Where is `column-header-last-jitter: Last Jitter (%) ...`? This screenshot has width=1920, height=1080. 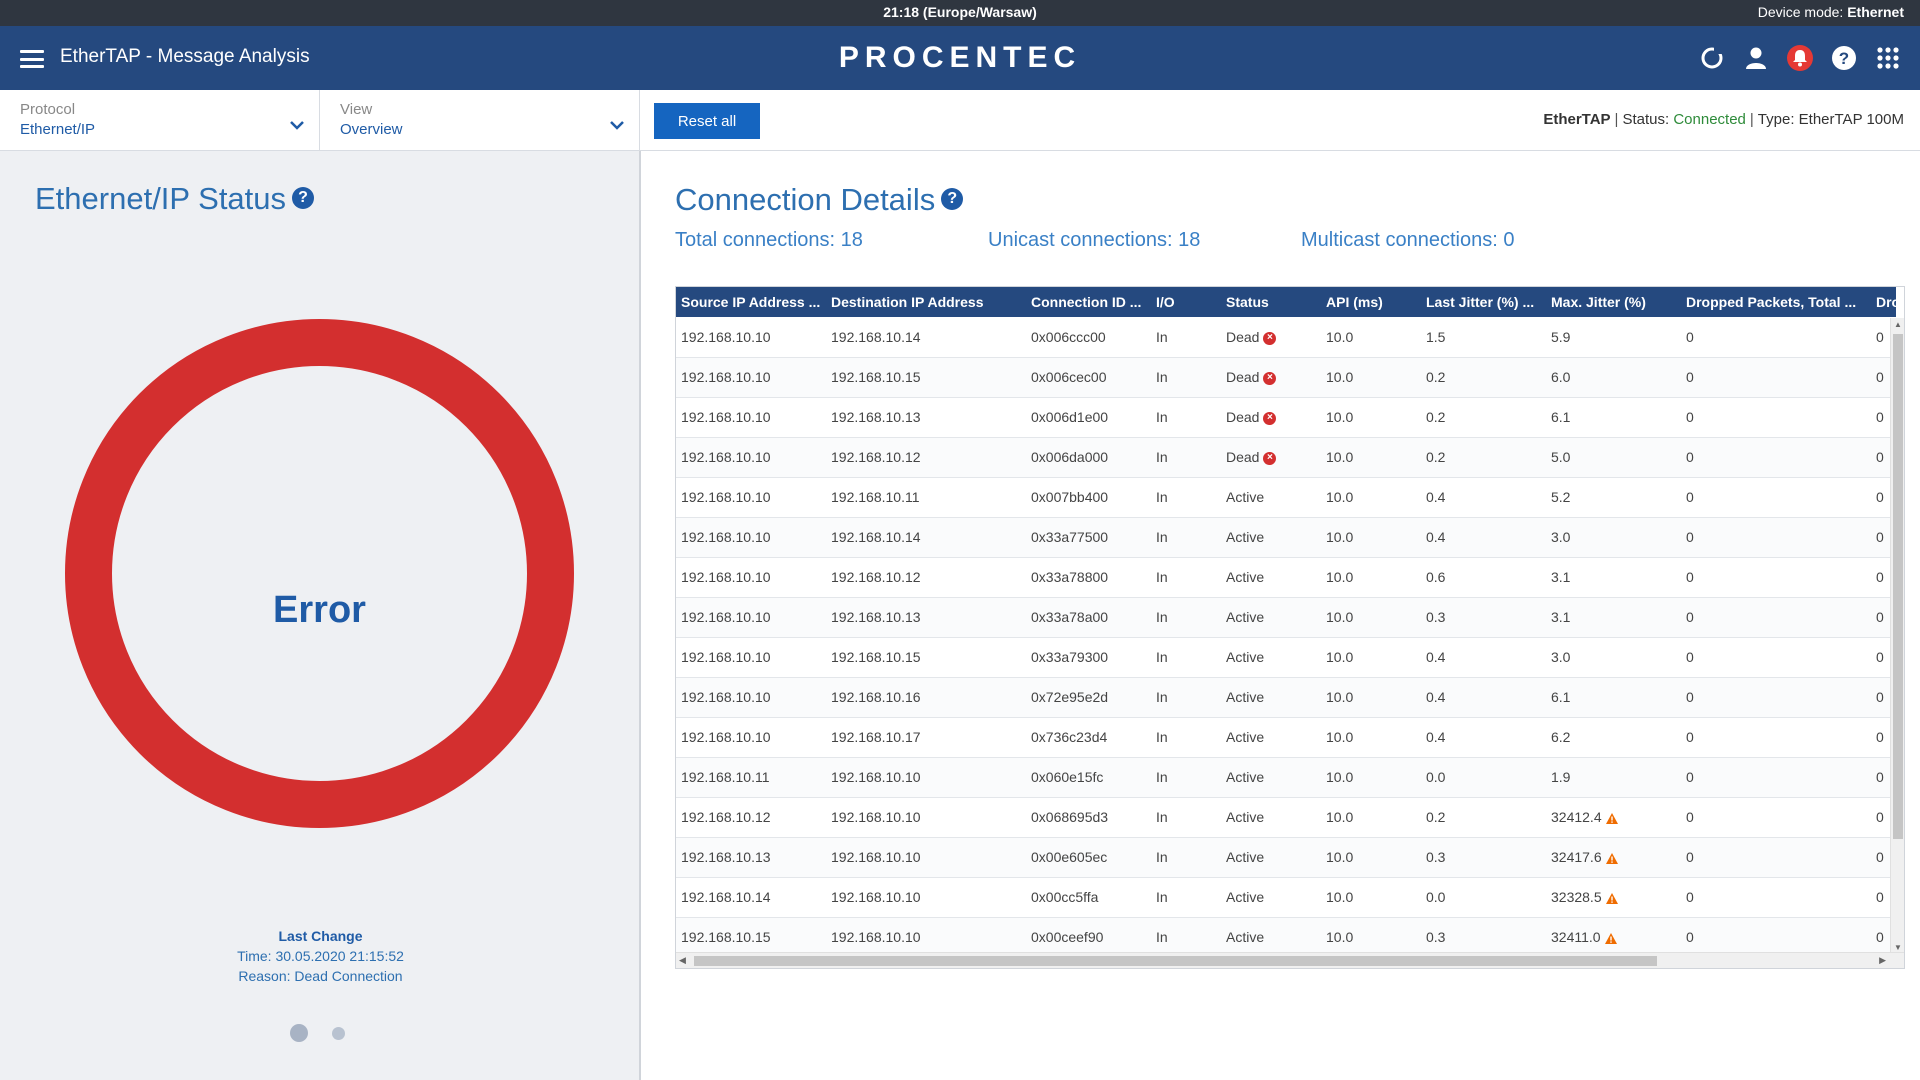
column-header-last-jitter: Last Jitter (%) ... is located at coordinates (1483, 302).